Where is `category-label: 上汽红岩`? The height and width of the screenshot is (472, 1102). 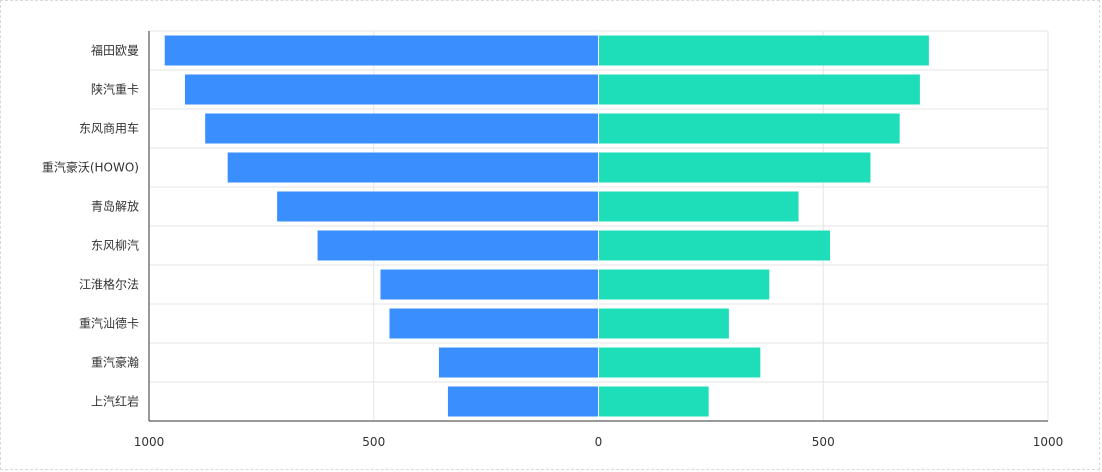
category-label: 上汽红岩 is located at coordinates (115, 401).